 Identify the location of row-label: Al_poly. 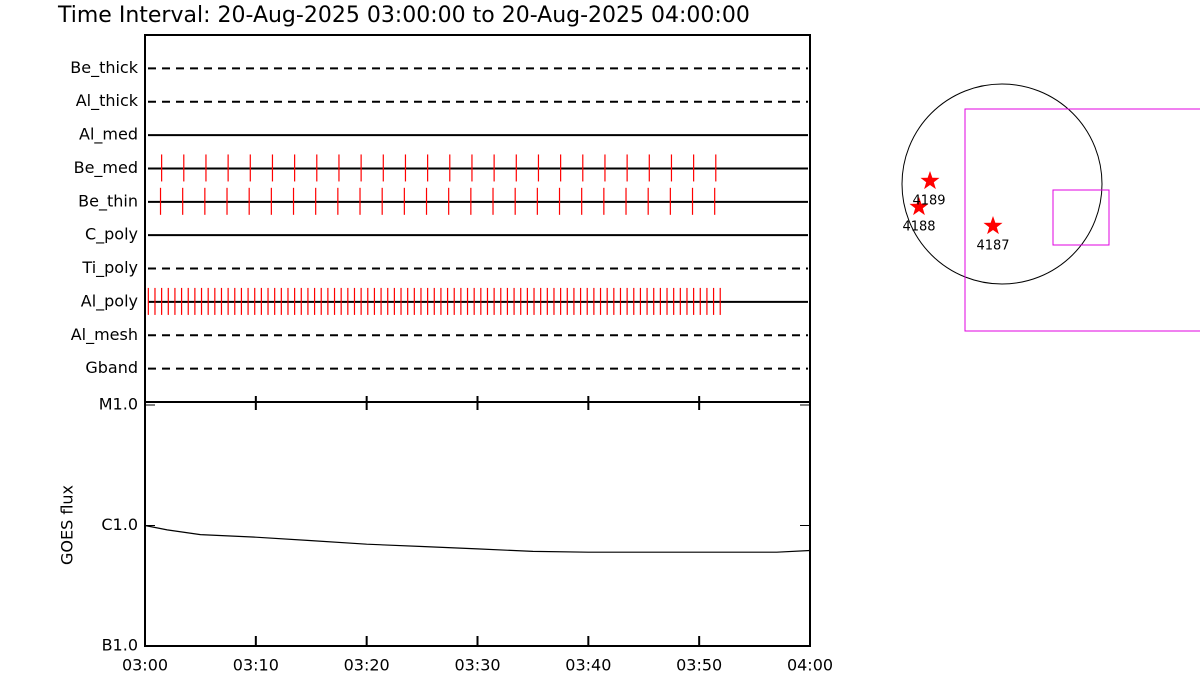
(109, 301).